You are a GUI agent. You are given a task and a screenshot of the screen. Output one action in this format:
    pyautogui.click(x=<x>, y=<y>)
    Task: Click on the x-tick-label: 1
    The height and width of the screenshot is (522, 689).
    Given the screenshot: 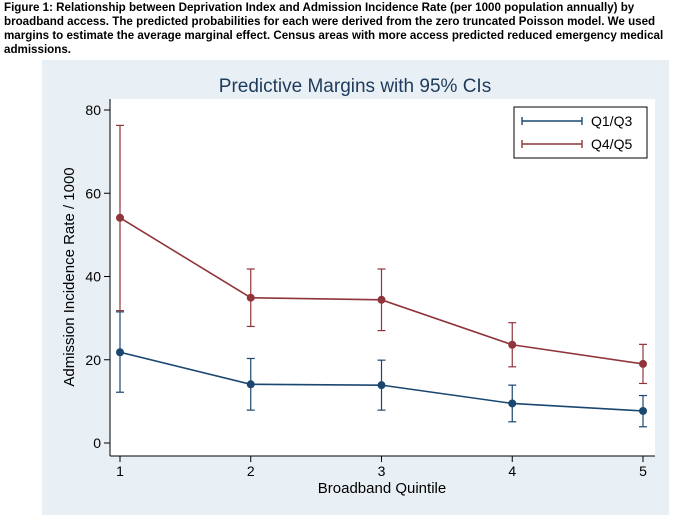 What is the action you would take?
    pyautogui.click(x=120, y=471)
    